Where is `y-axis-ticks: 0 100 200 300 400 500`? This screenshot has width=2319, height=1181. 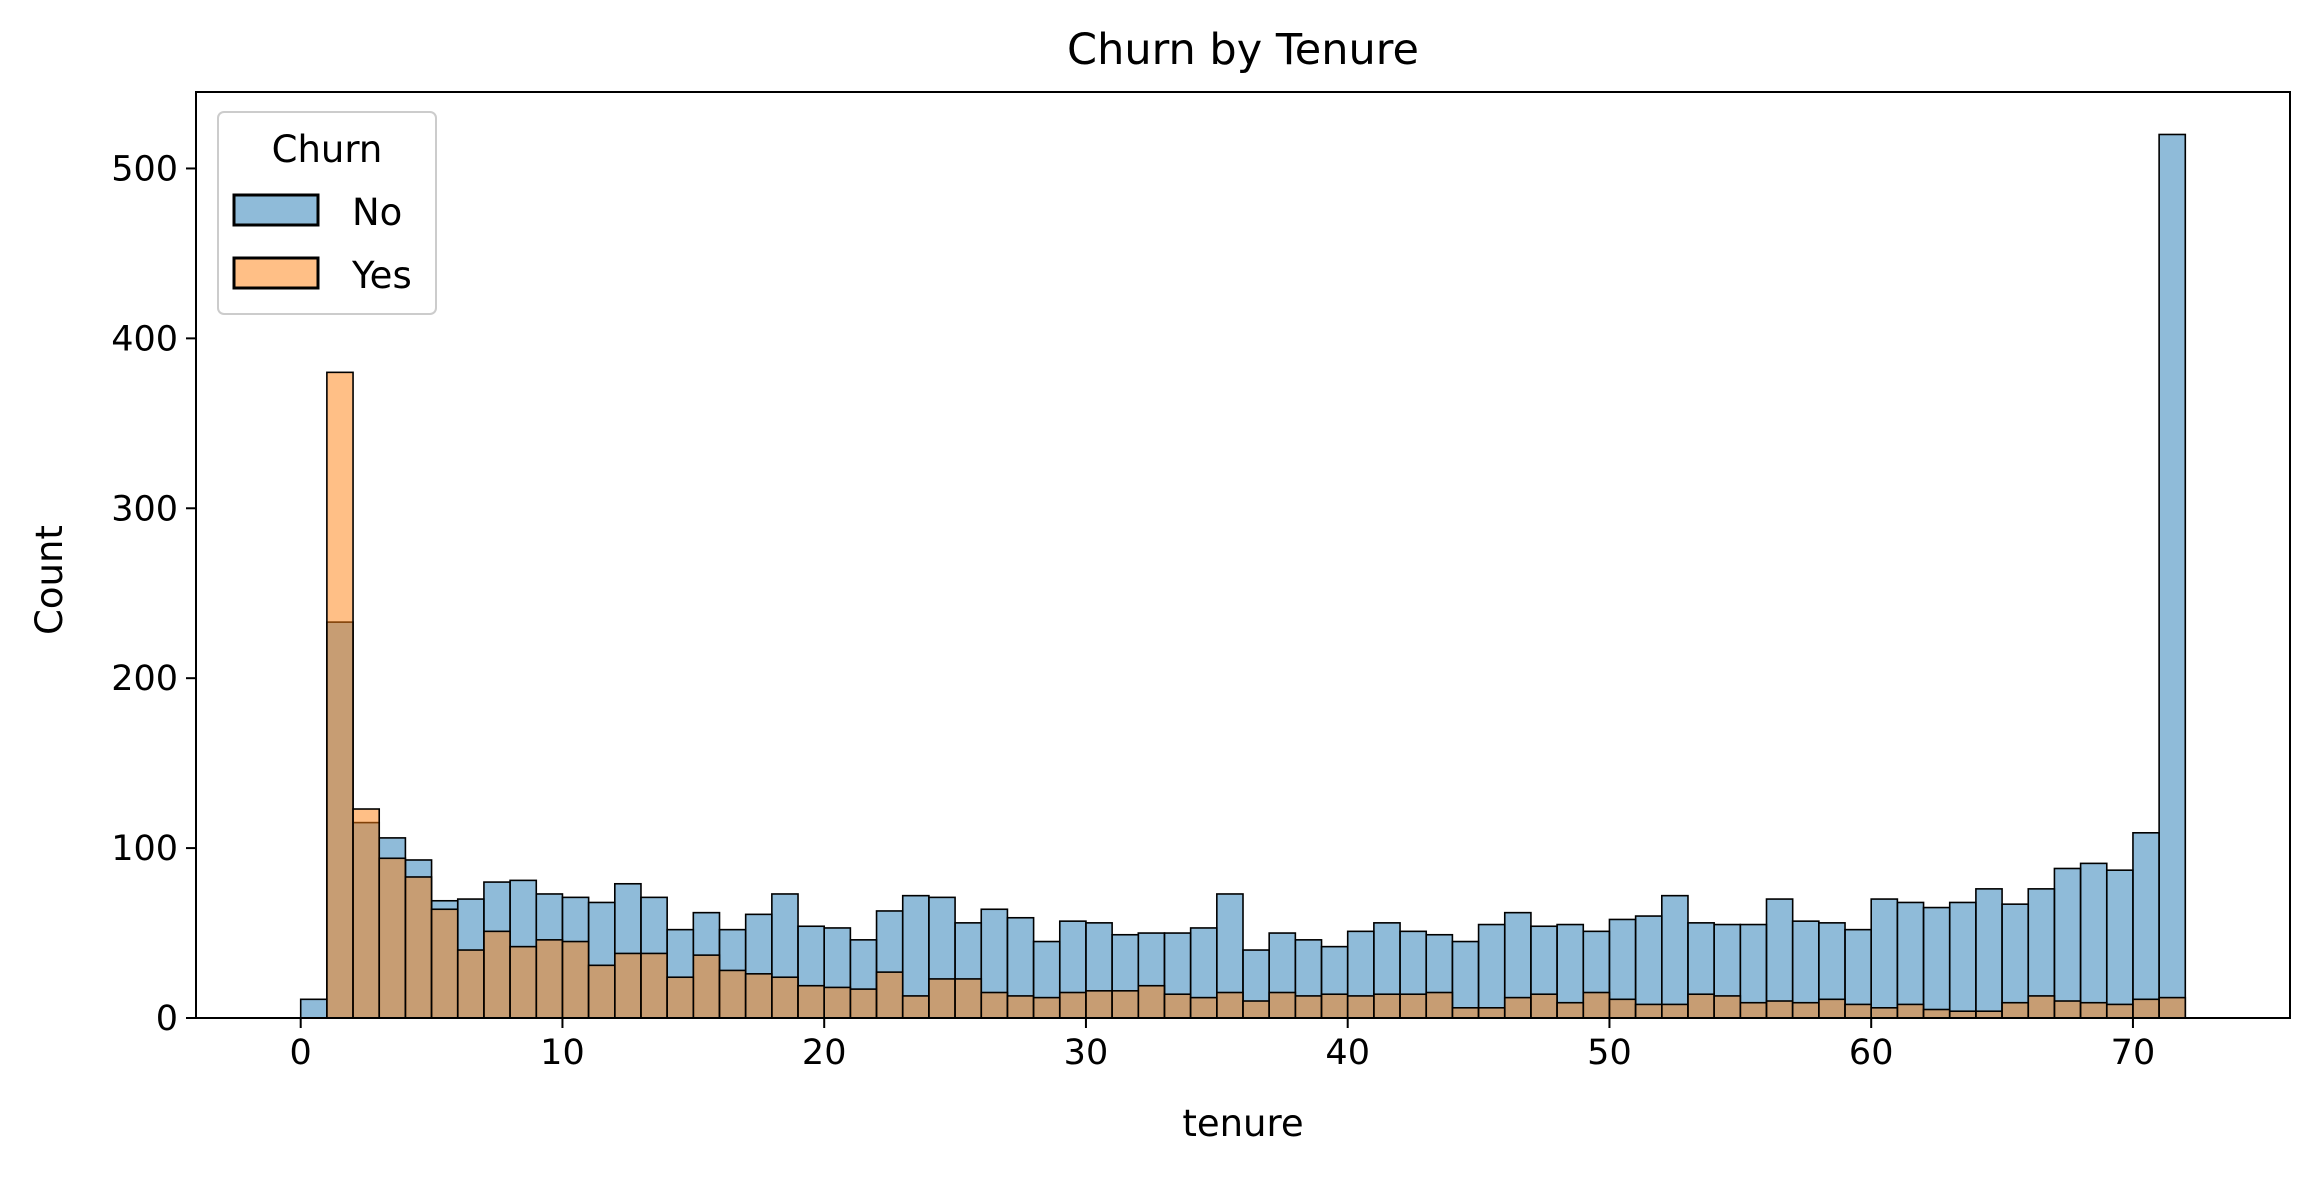
y-axis-ticks: 0 100 200 300 400 500 is located at coordinates (153, 594).